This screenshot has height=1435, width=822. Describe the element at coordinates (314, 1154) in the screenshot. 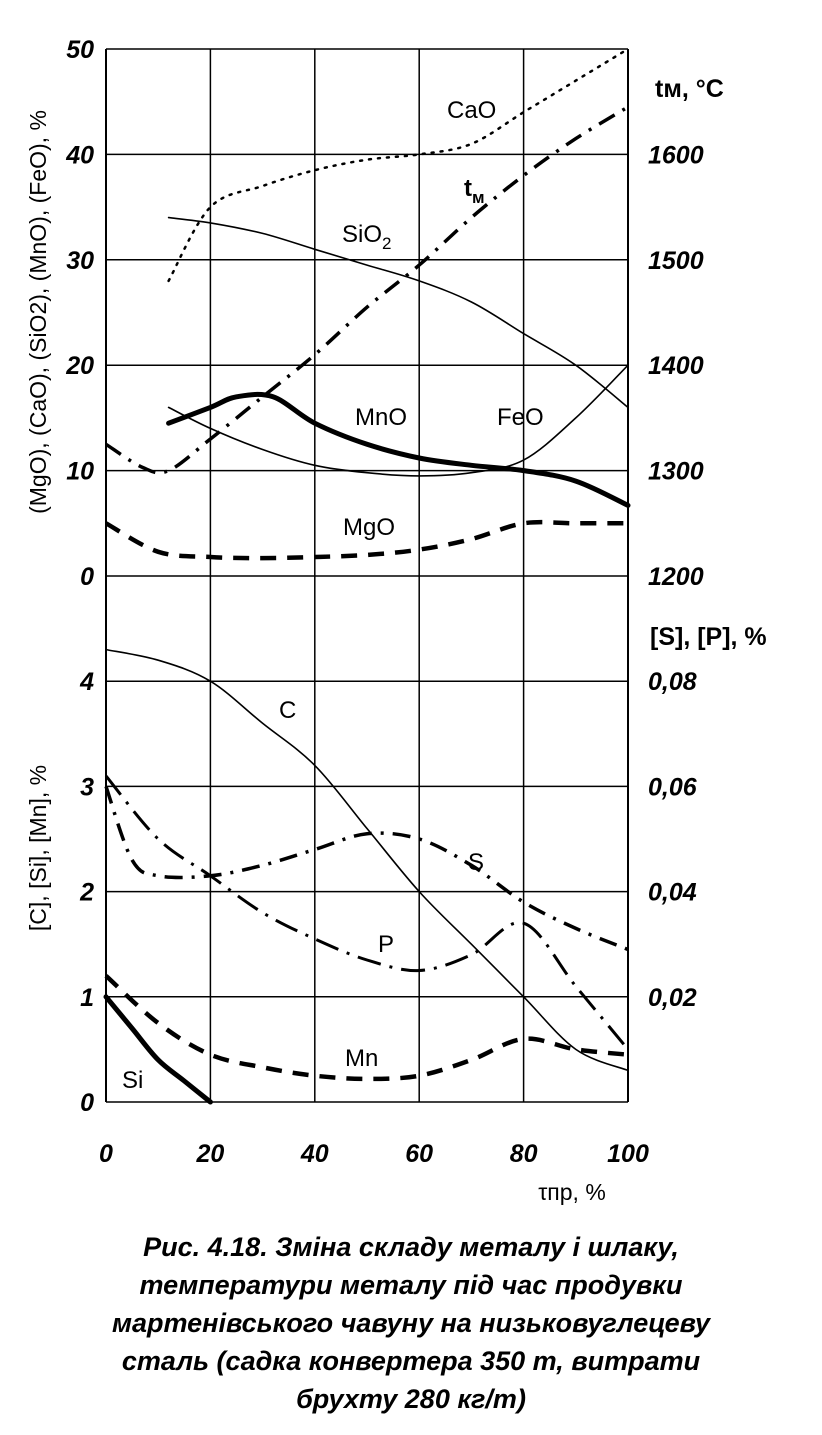

I see `xtick-label: 40` at that location.